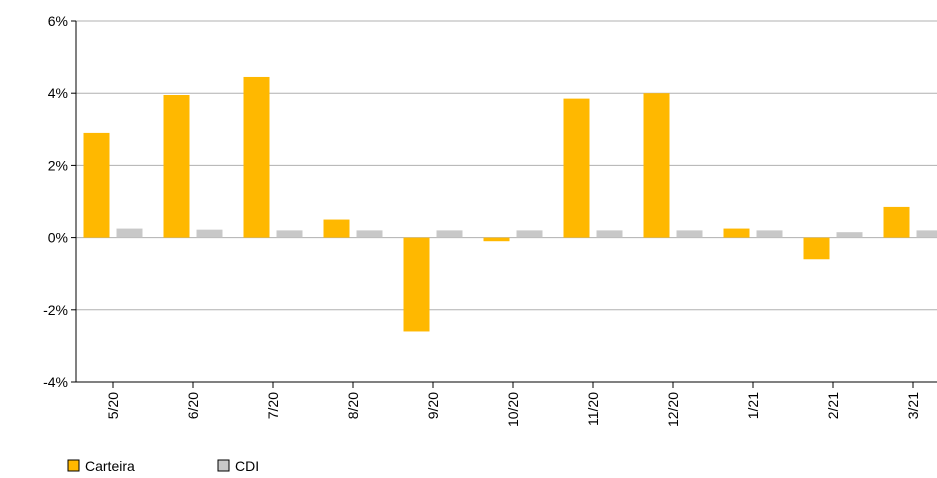 Image resolution: width=937 pixels, height=478 pixels. I want to click on y-tick-label: -4%, so click(55, 382).